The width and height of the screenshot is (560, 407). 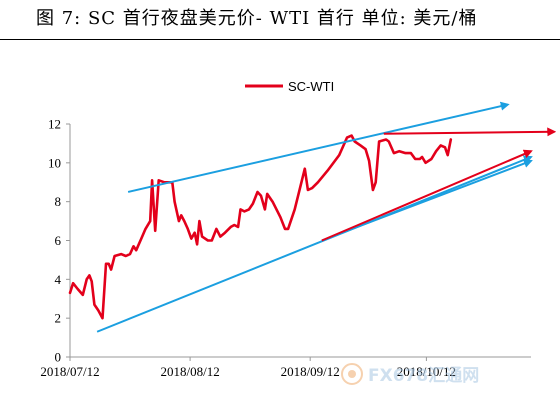 I want to click on y-tick-label: 10, so click(x=54, y=162).